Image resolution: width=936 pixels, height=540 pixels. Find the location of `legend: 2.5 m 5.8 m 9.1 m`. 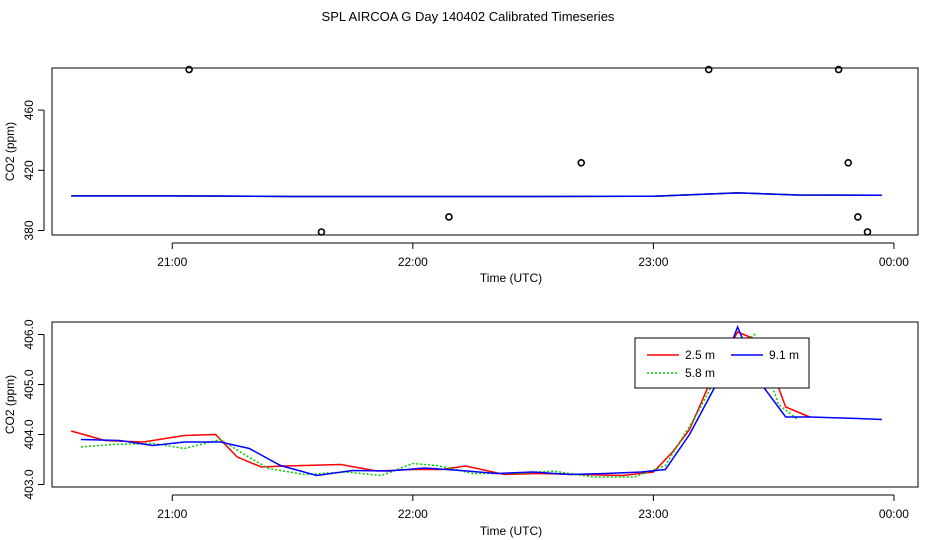

legend: 2.5 m 5.8 m 9.1 m is located at coordinates (722, 363).